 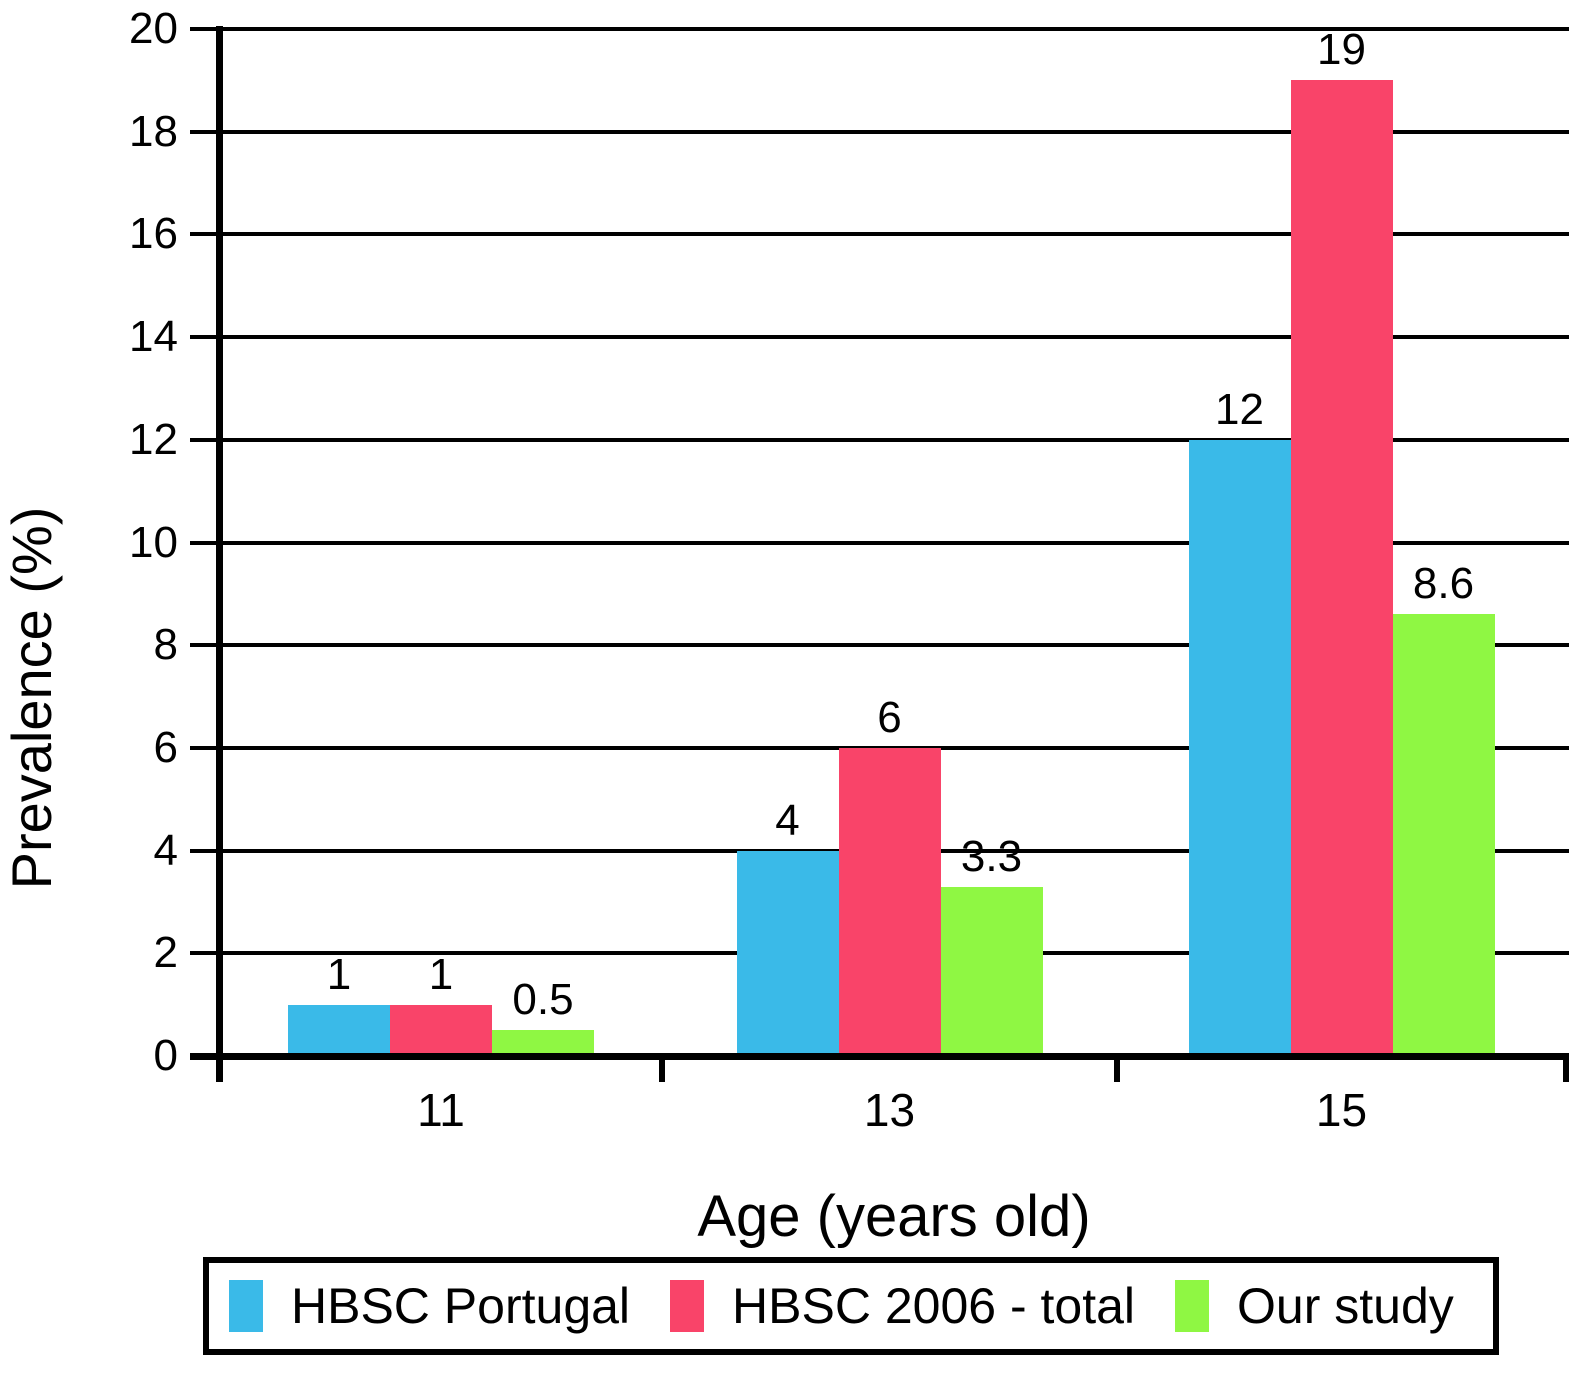 I want to click on legend-label: HBSC 2006 - total, so click(x=934, y=1306).